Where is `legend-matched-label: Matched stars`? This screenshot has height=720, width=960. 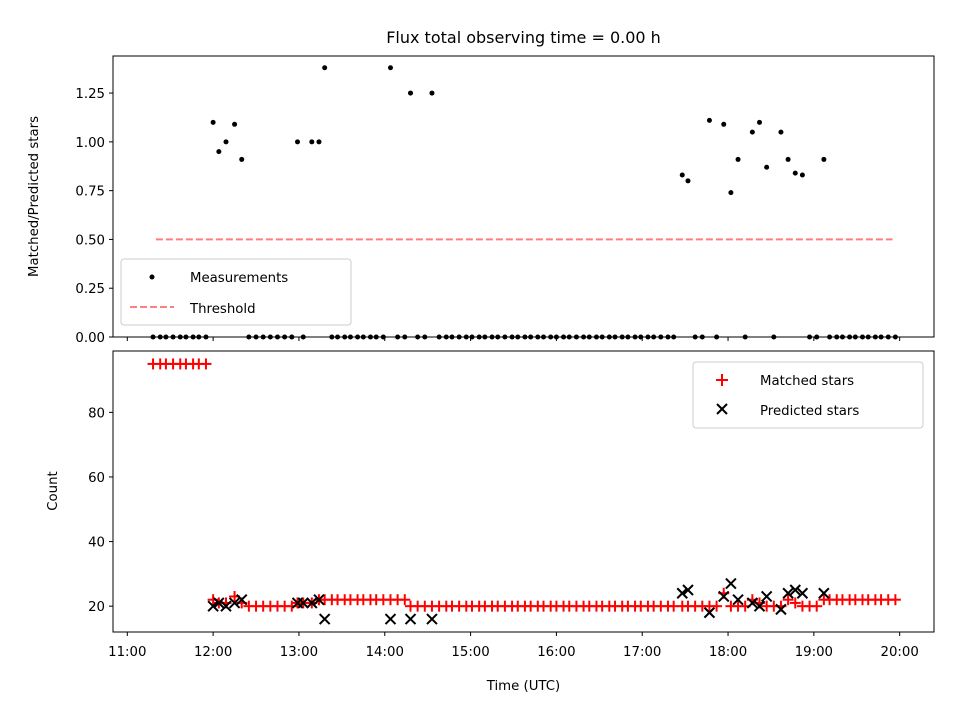
legend-matched-label: Matched stars is located at coordinates (807, 381).